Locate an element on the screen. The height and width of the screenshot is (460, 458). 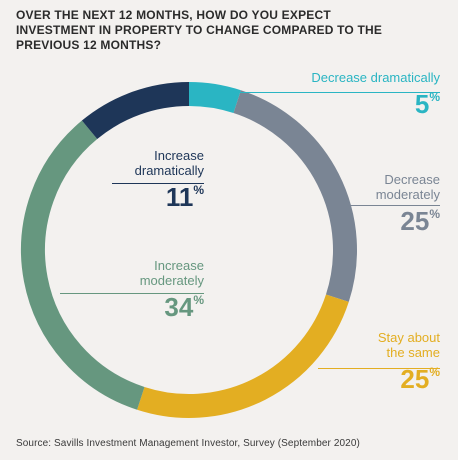
slice-label-increase-moderately: Increase moderately 34% is located at coordinates (157, 290).